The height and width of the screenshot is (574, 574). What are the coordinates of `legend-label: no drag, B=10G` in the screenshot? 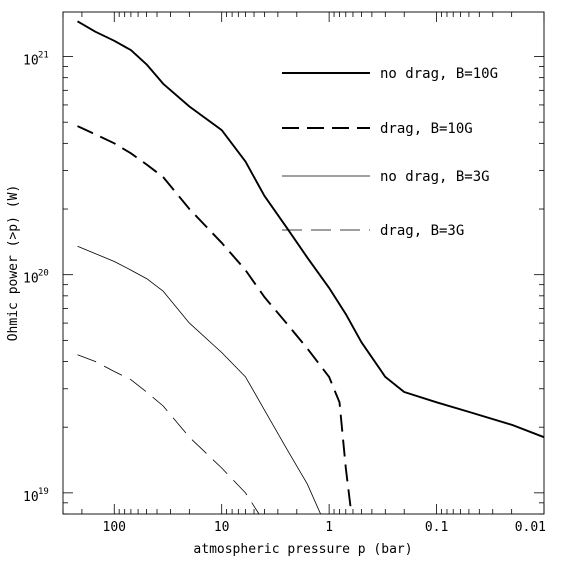 It's located at (439, 74).